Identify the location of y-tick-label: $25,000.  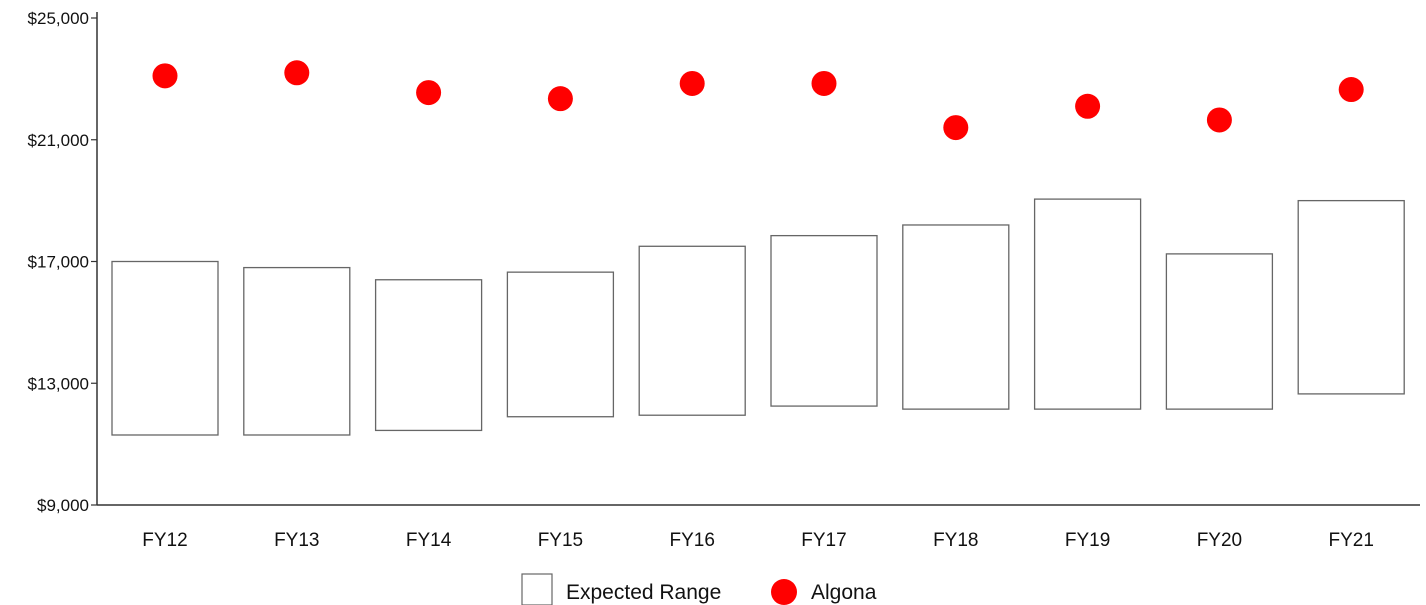
(58, 18).